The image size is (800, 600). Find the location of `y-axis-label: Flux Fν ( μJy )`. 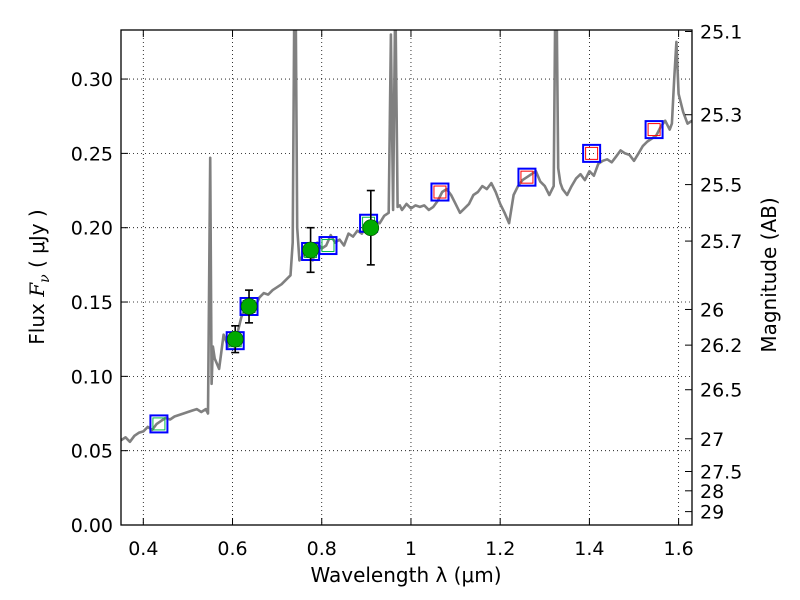

y-axis-label: Flux Fν ( μJy ) is located at coordinates (39, 276).